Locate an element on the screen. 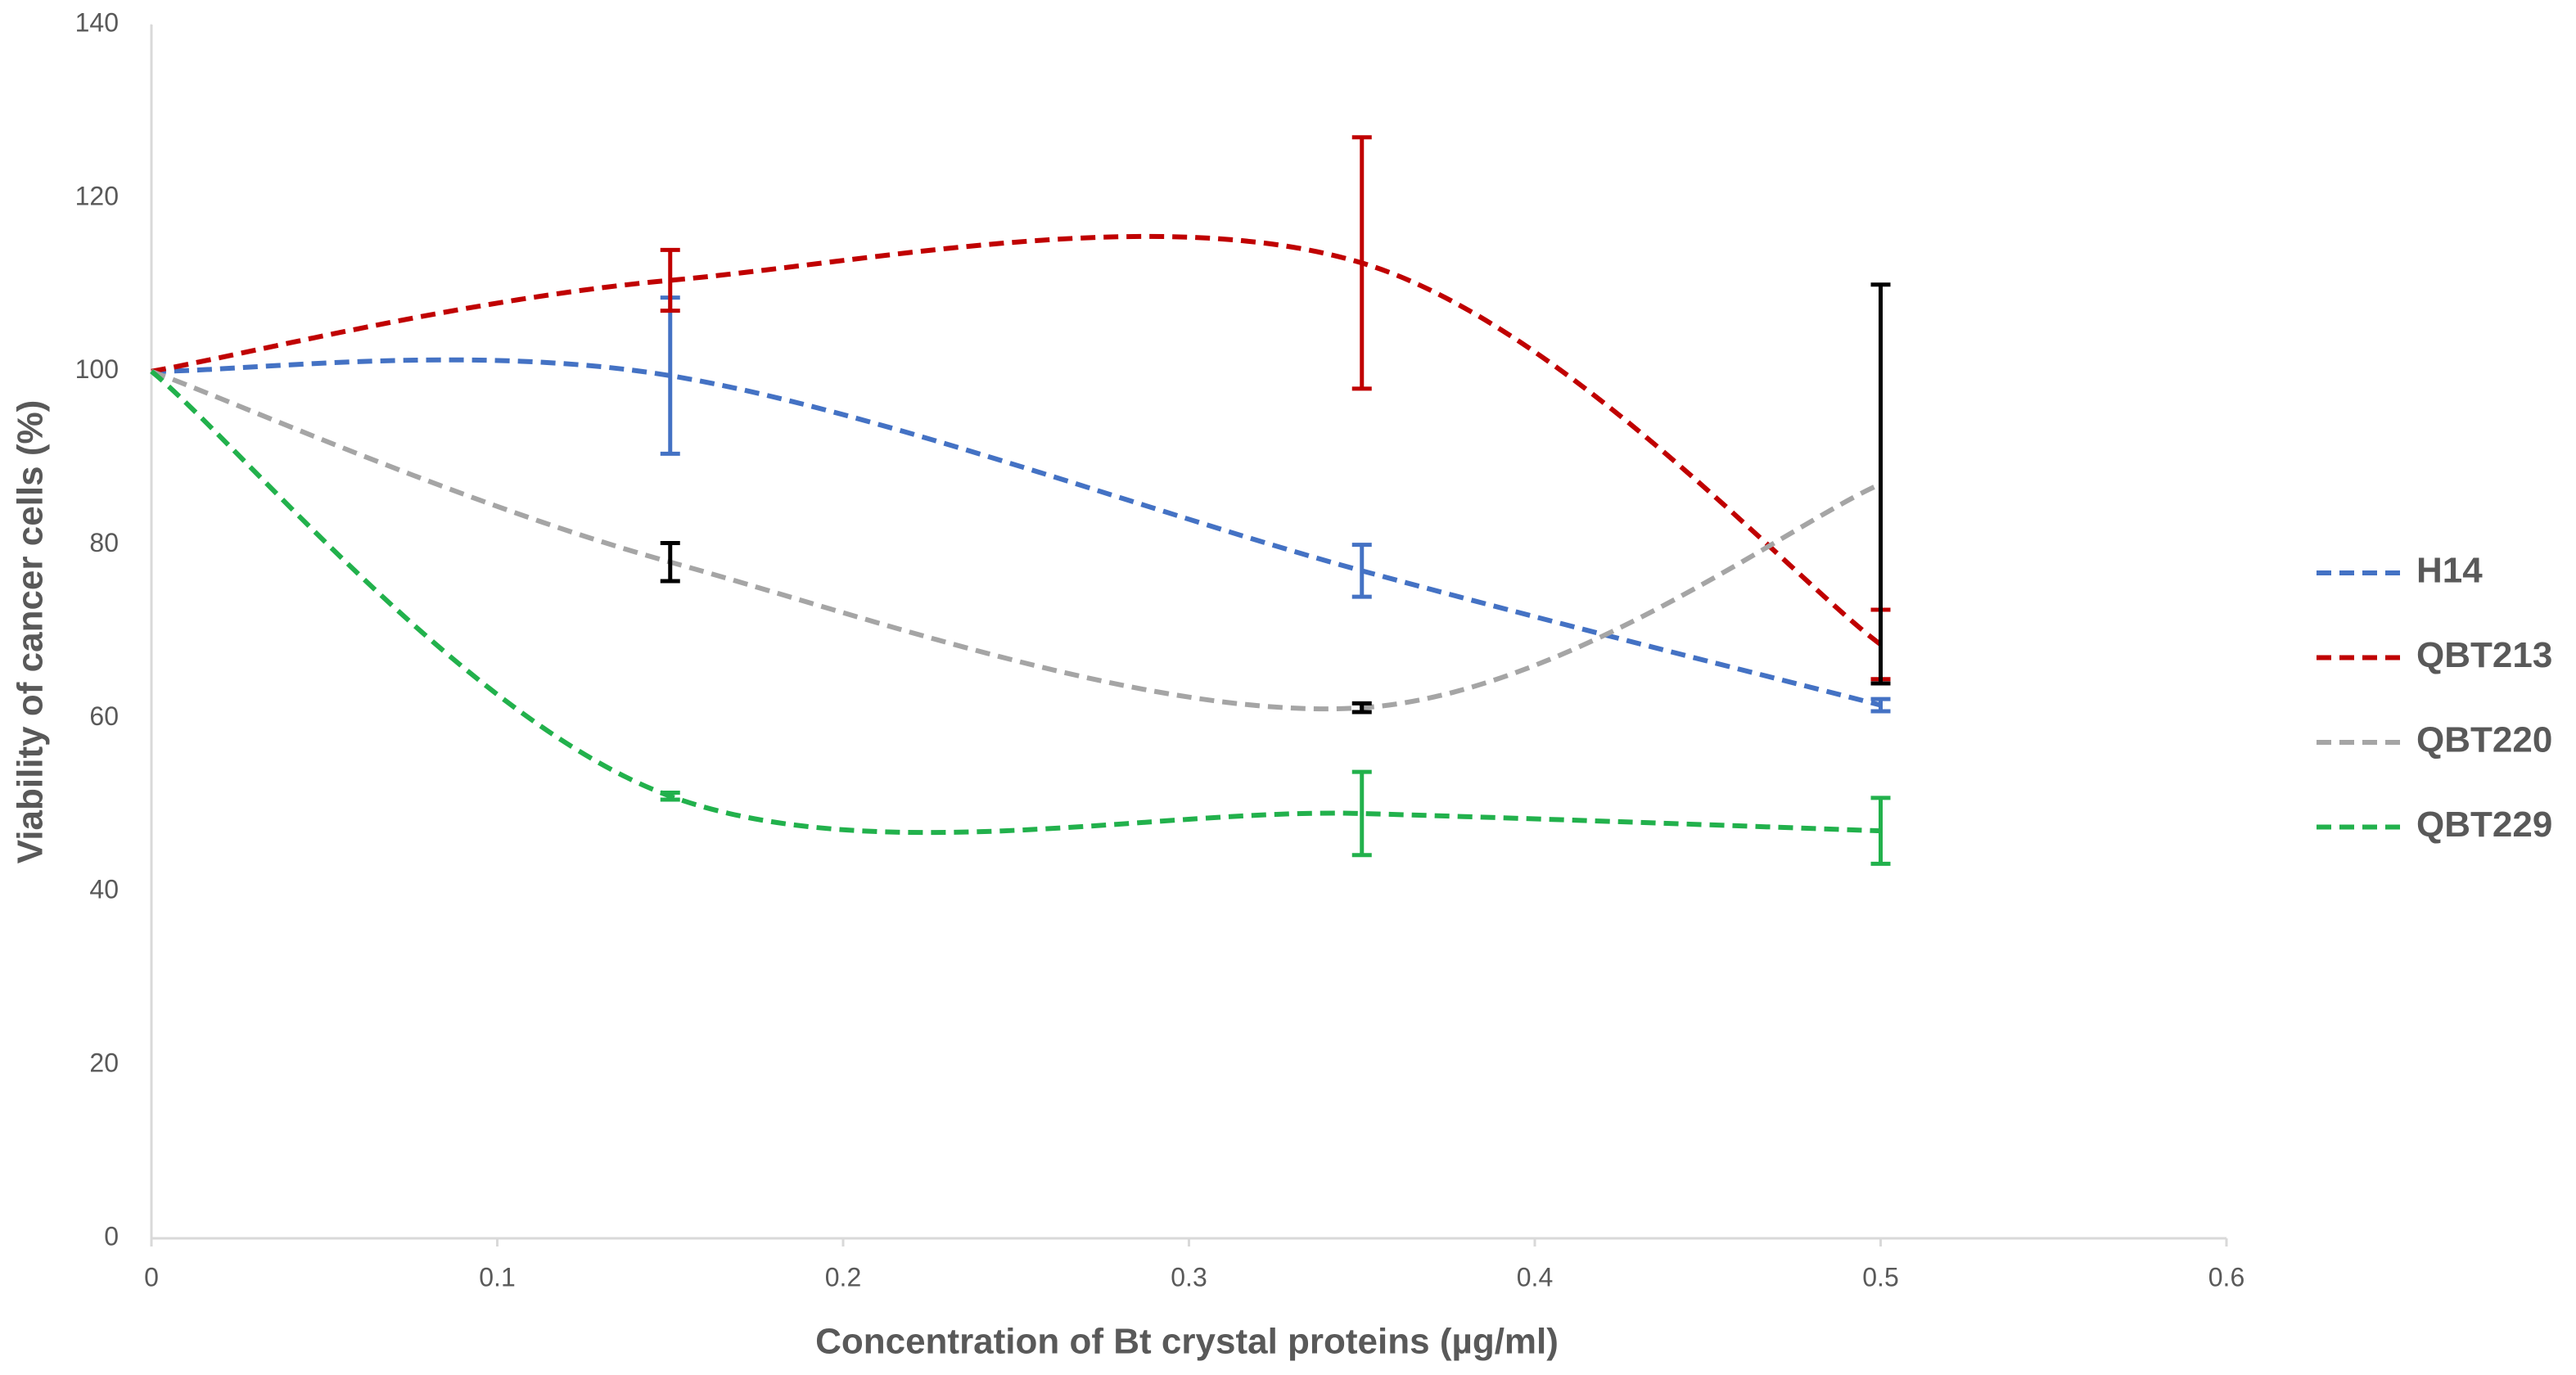 The width and height of the screenshot is (2576, 1375). x-tick-label: 0.4 is located at coordinates (1535, 1277).